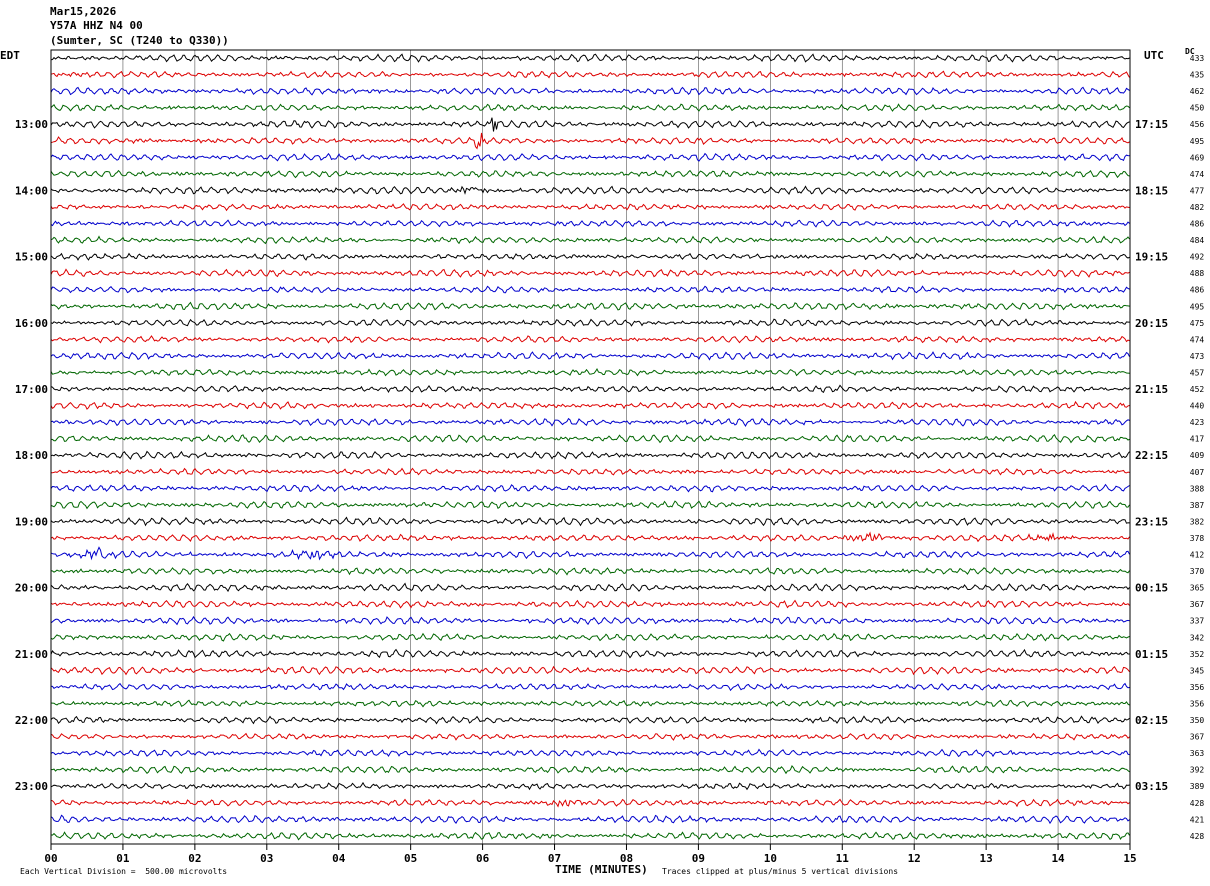 The width and height of the screenshot is (1210, 886). Describe the element at coordinates (914, 858) in the screenshot. I see `x-tick-label: 12` at that location.